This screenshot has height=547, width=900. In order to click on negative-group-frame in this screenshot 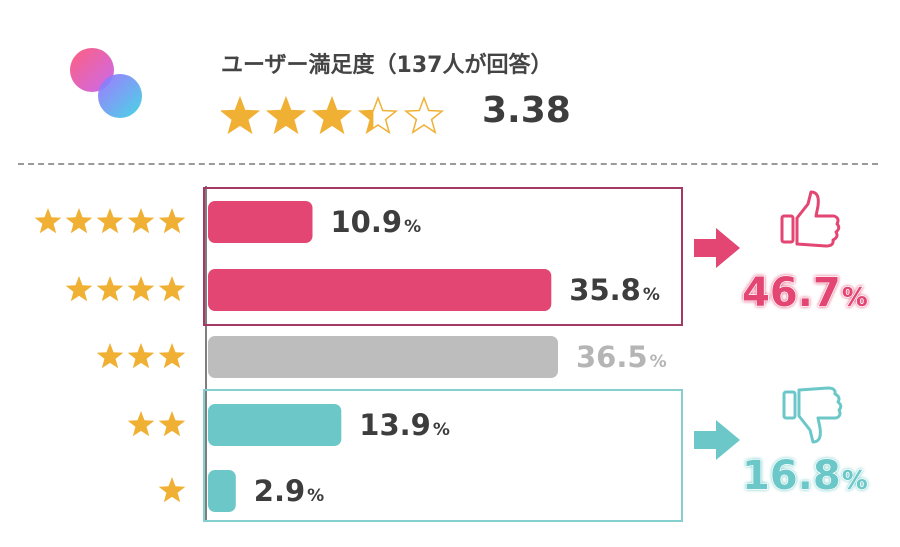, I will do `click(443, 455)`.